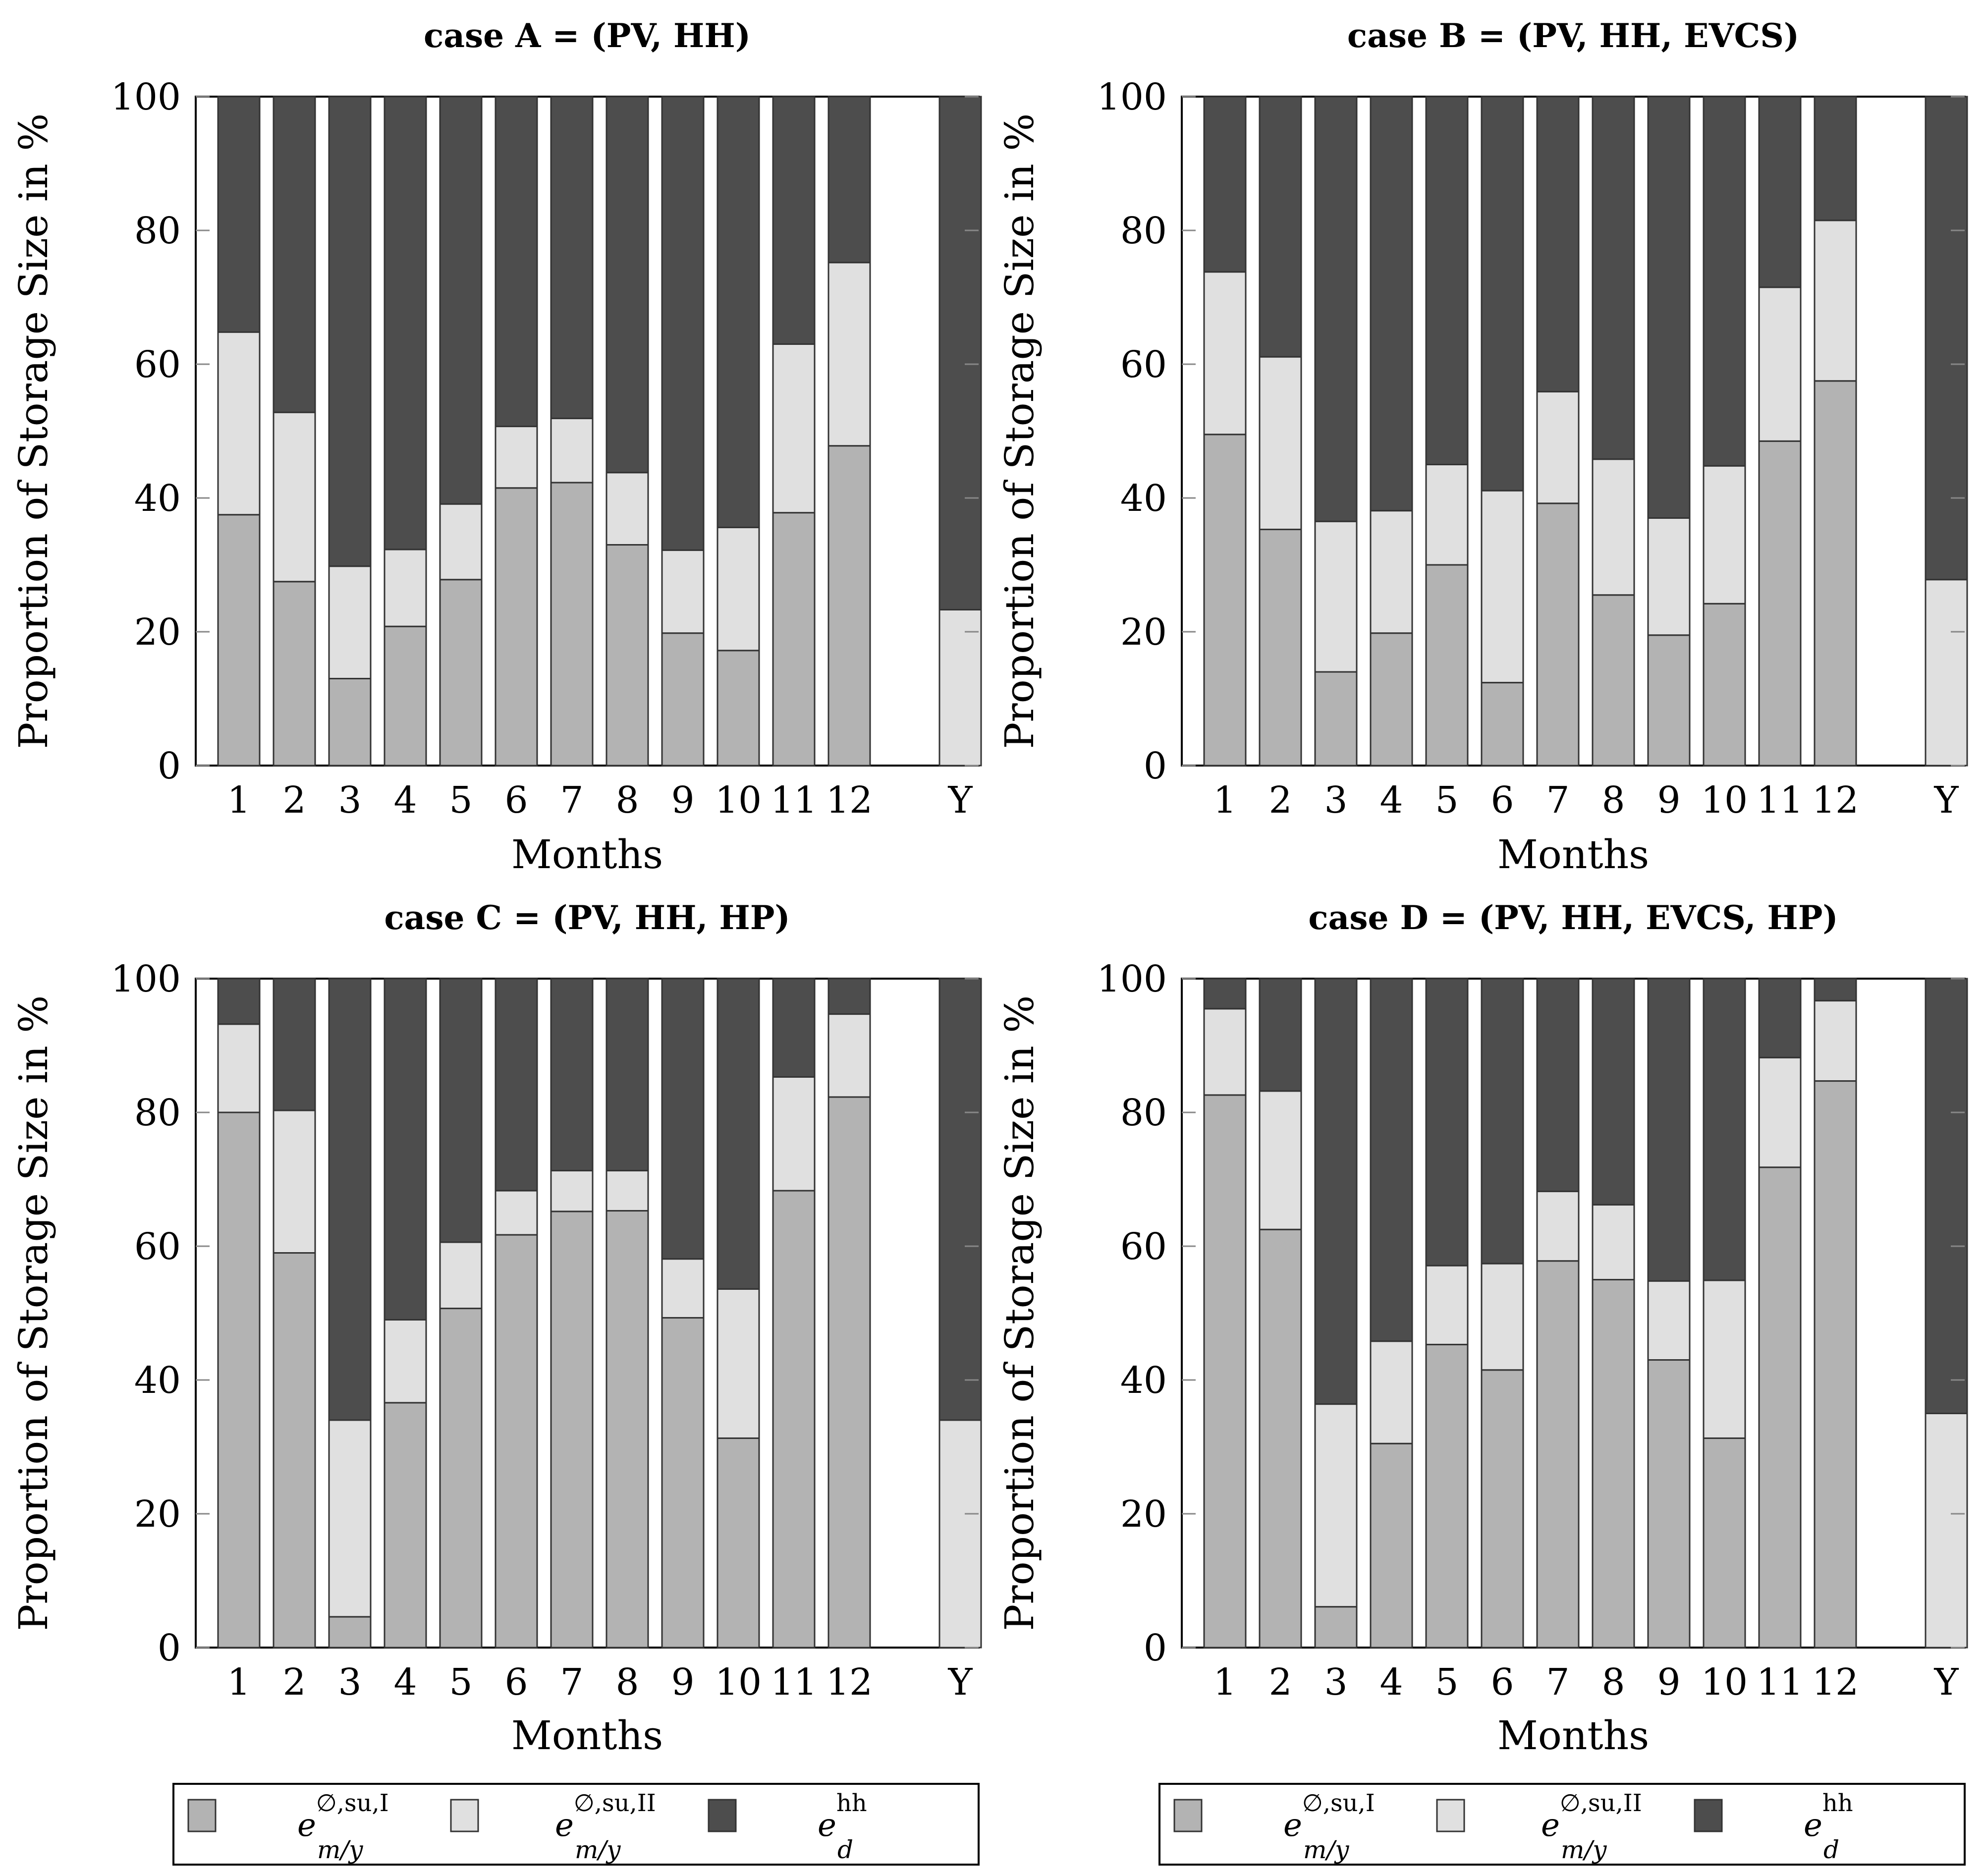 Image resolution: width=1984 pixels, height=1876 pixels. I want to click on chart-title: case D = (PV, HH, EVCS, HP), so click(1573, 917).